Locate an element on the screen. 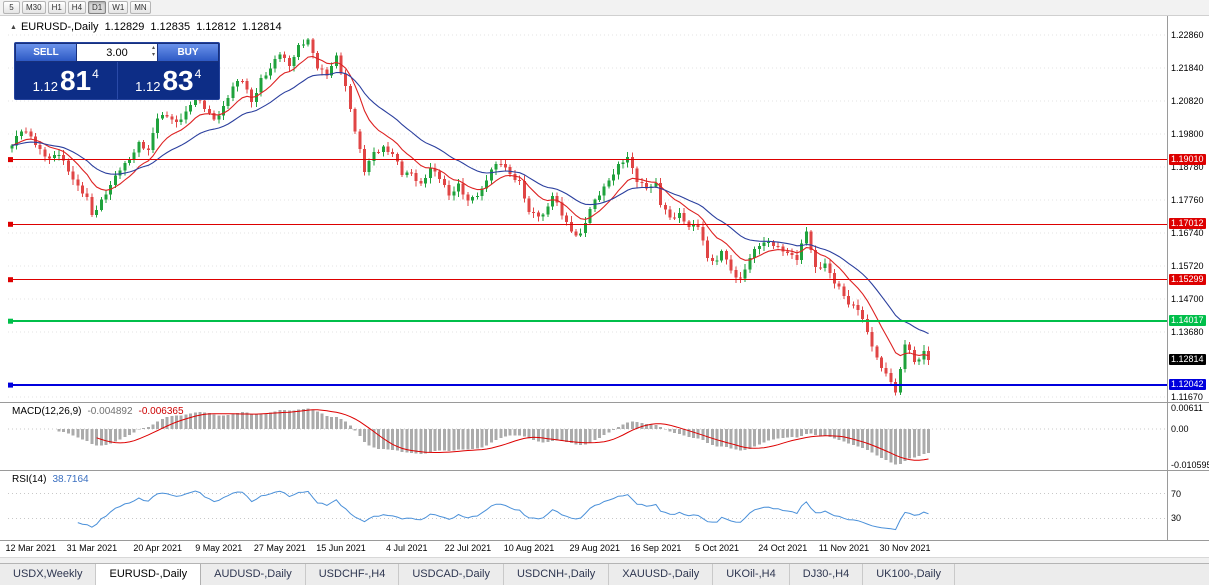  time-axis-label: 10 Aug 2021 is located at coordinates (529, 548).